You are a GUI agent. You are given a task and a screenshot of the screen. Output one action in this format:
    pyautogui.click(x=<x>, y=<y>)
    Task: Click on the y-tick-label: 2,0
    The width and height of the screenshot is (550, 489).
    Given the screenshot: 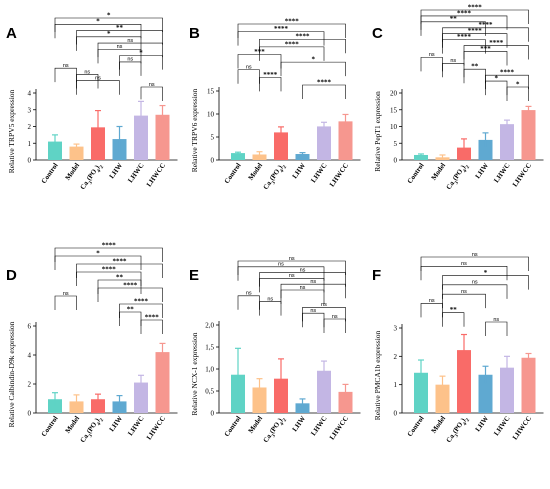 What is the action you would take?
    pyautogui.click(x=209, y=326)
    